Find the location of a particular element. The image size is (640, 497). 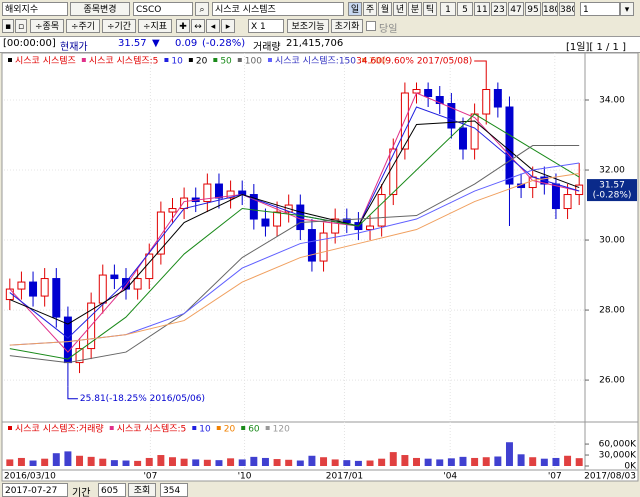

volume-tick-label: 60,000K is located at coordinates (618, 445).